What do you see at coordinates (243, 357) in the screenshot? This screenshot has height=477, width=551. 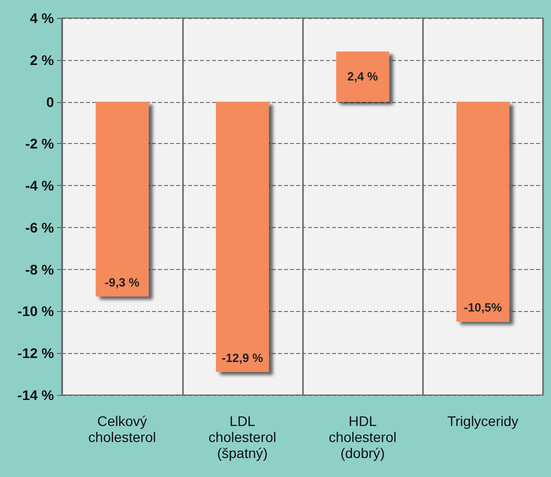 I see `data-label: -12,9 %` at bounding box center [243, 357].